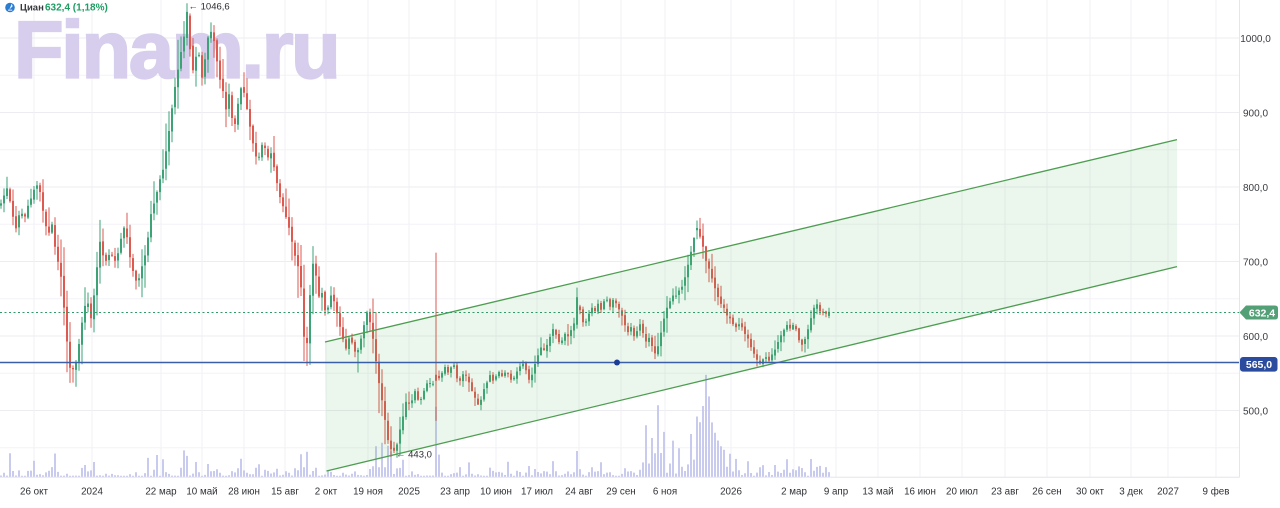 The image size is (1280, 508). Describe the element at coordinates (209, 6) in the screenshot. I see `svg-text: ← 1046,6` at that location.